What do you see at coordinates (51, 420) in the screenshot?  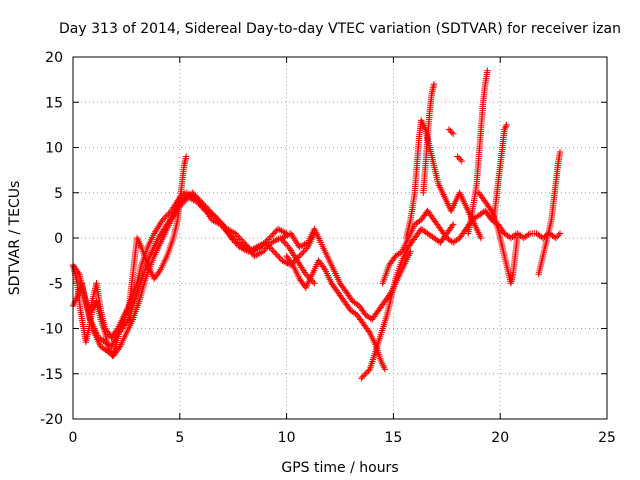 I see `y-tick-label: -20` at bounding box center [51, 420].